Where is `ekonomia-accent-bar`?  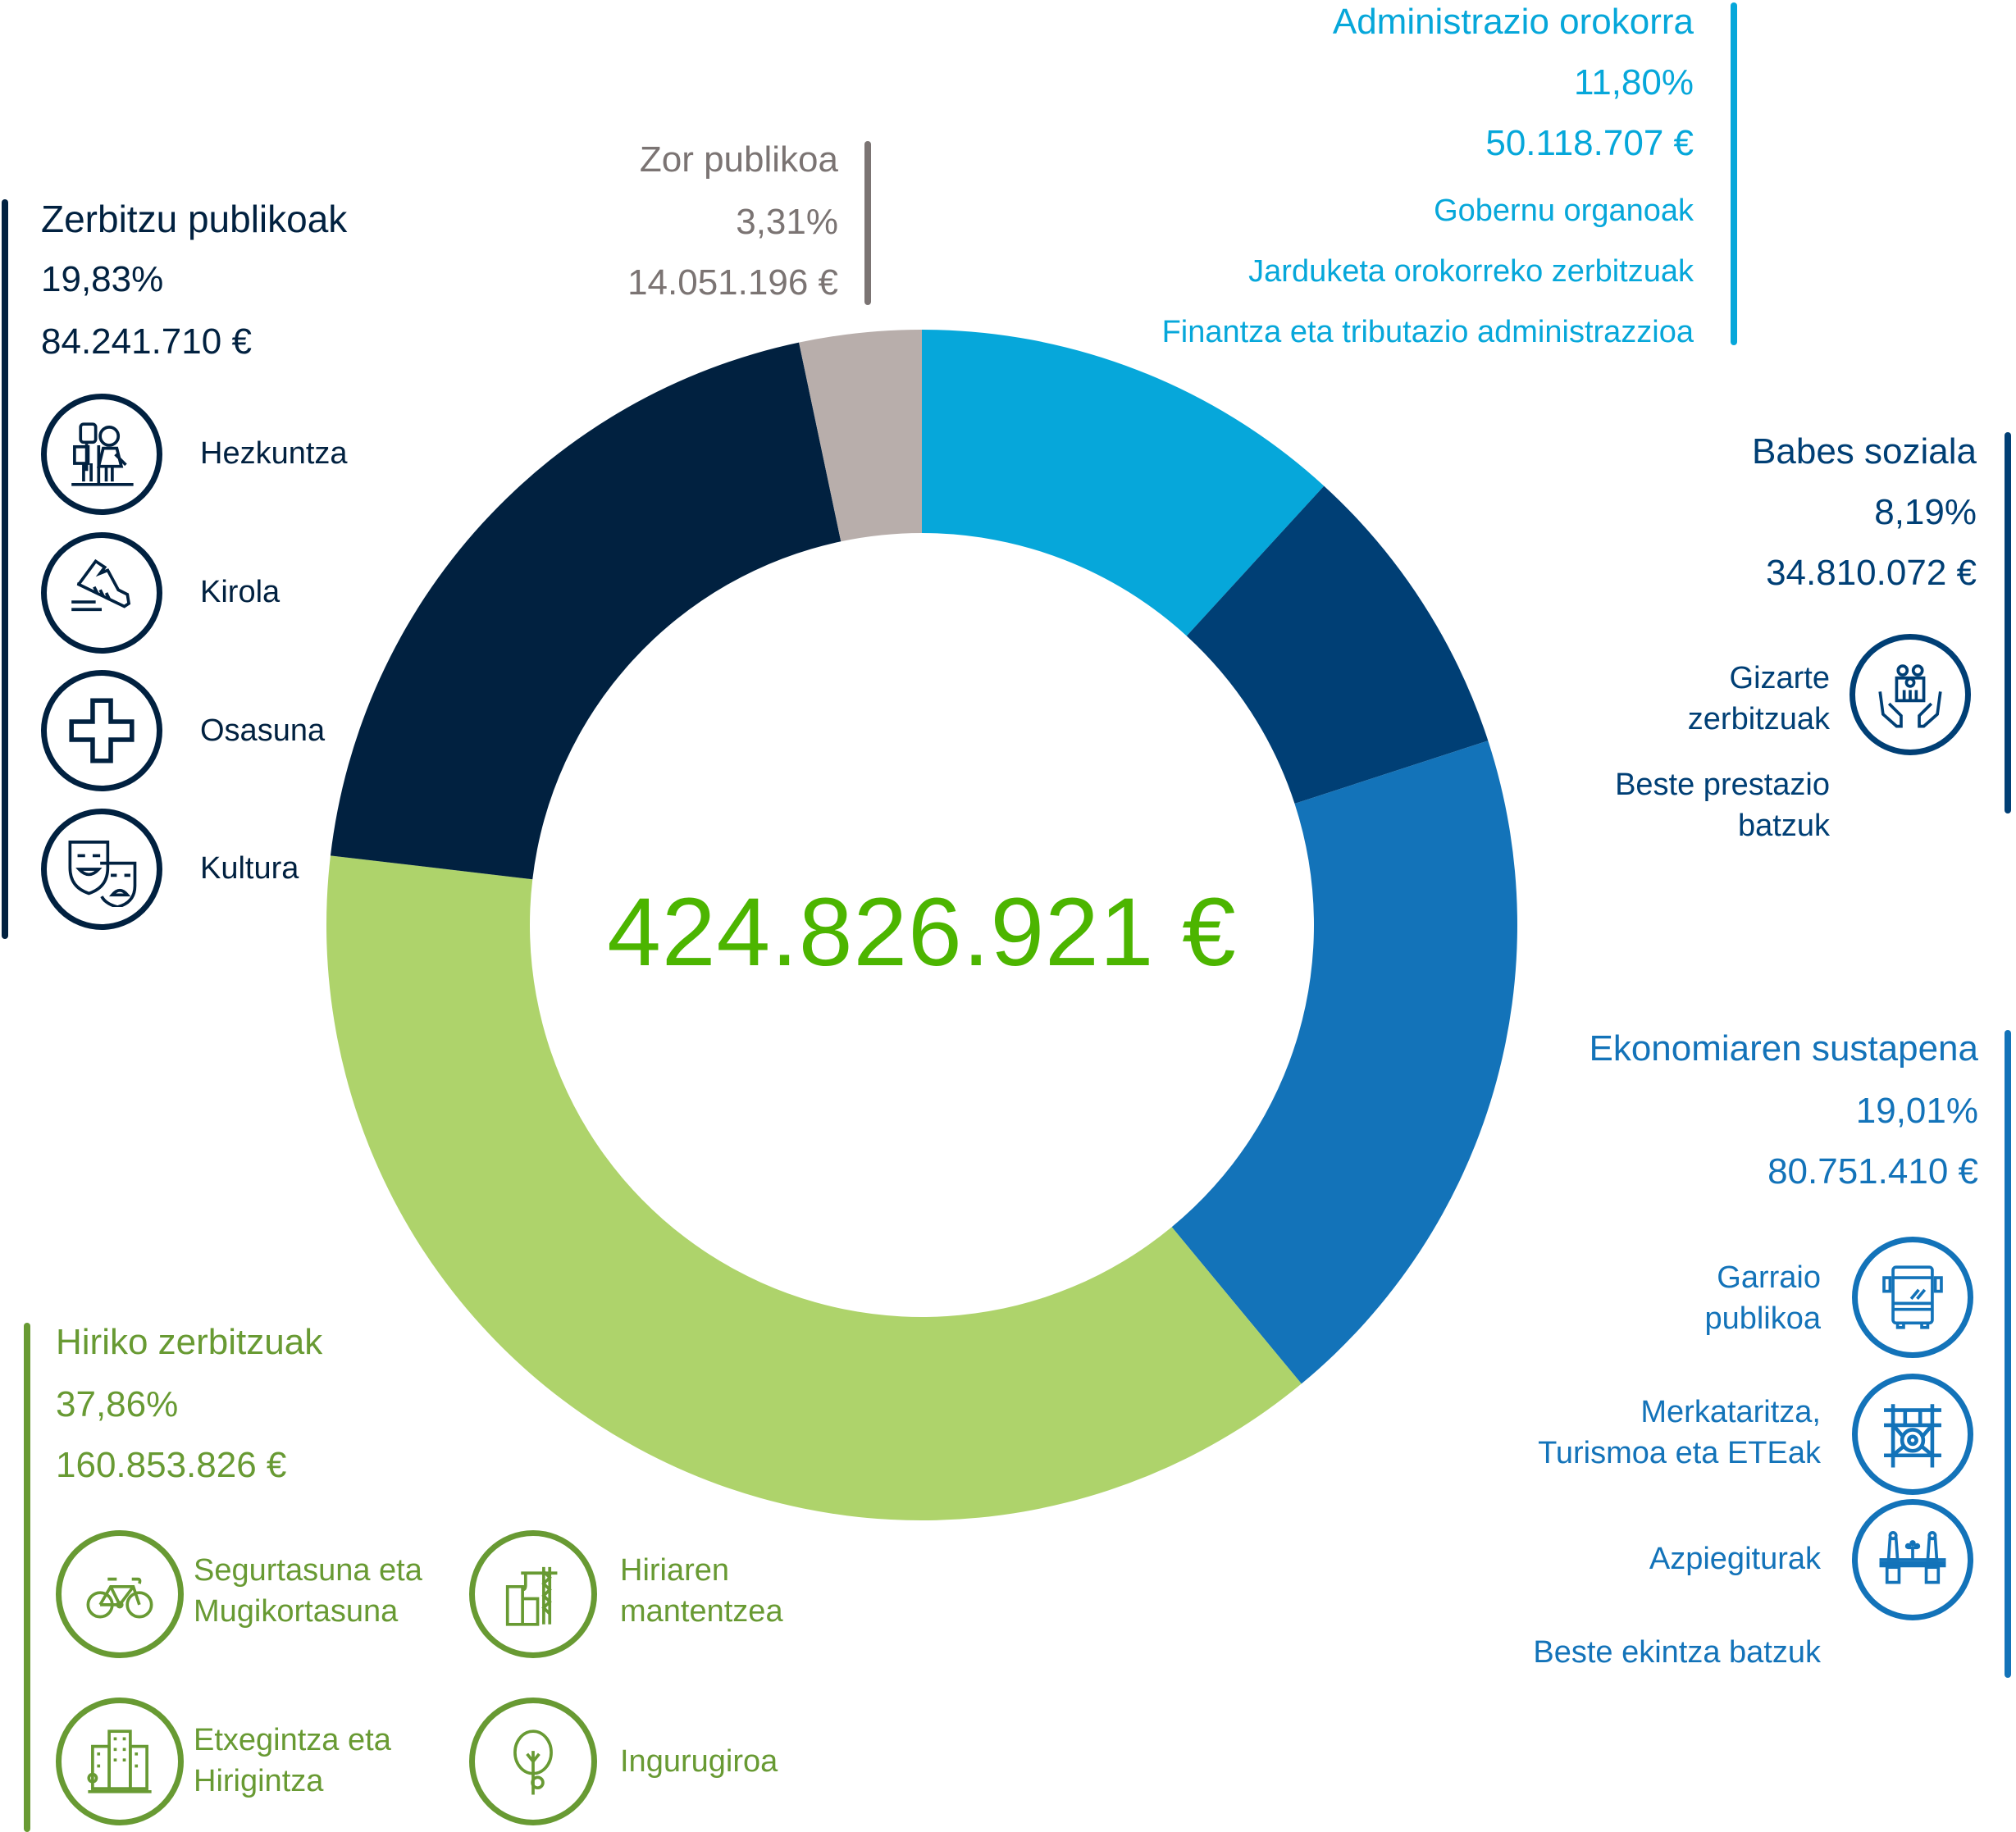
ekonomia-accent-bar is located at coordinates (2008, 1354).